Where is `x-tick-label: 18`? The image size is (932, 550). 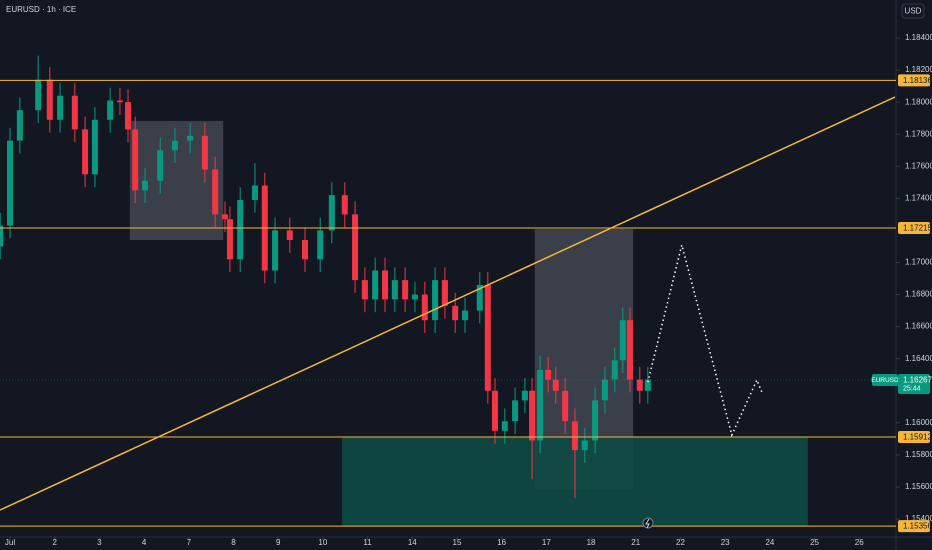
x-tick-label: 18 is located at coordinates (591, 542).